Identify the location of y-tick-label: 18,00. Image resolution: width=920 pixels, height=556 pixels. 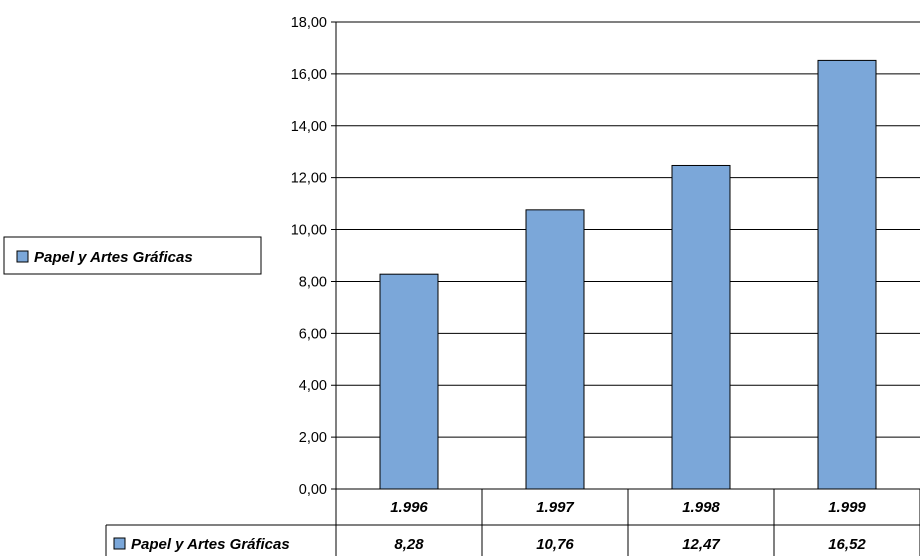
(309, 23).